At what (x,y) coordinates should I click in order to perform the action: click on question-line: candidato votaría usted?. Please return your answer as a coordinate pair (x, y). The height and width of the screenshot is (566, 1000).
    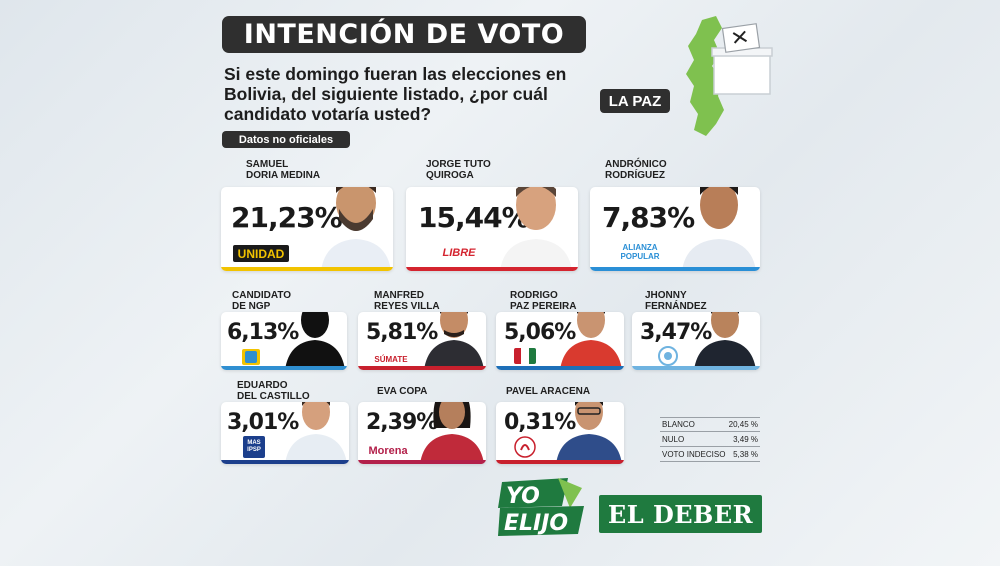
    Looking at the image, I should click on (328, 114).